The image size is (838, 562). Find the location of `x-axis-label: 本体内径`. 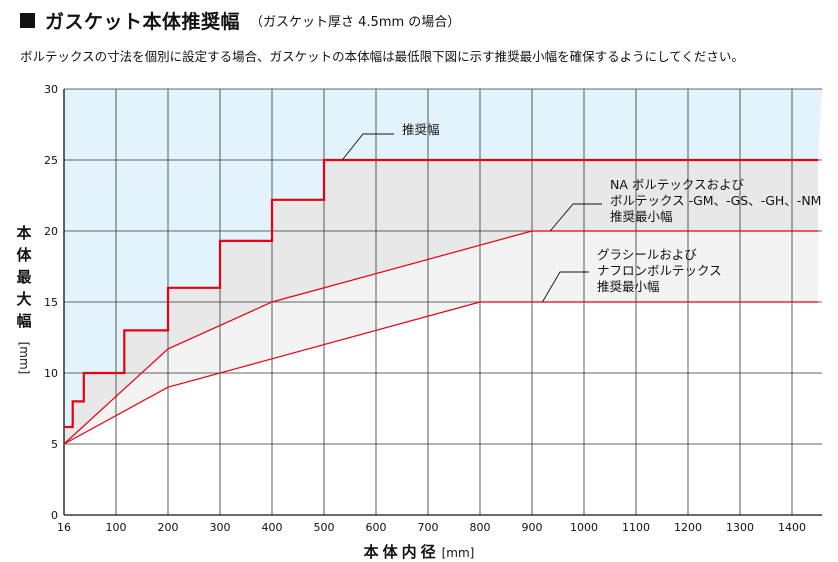

x-axis-label: 本体内径 is located at coordinates (401, 552).